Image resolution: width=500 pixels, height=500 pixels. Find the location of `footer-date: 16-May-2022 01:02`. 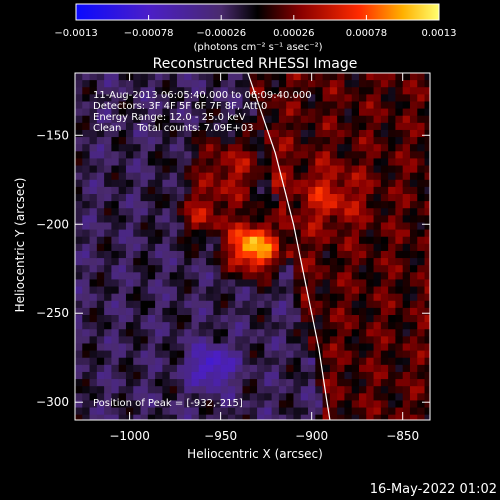

footer-date: 16-May-2022 01:02 is located at coordinates (433, 489).